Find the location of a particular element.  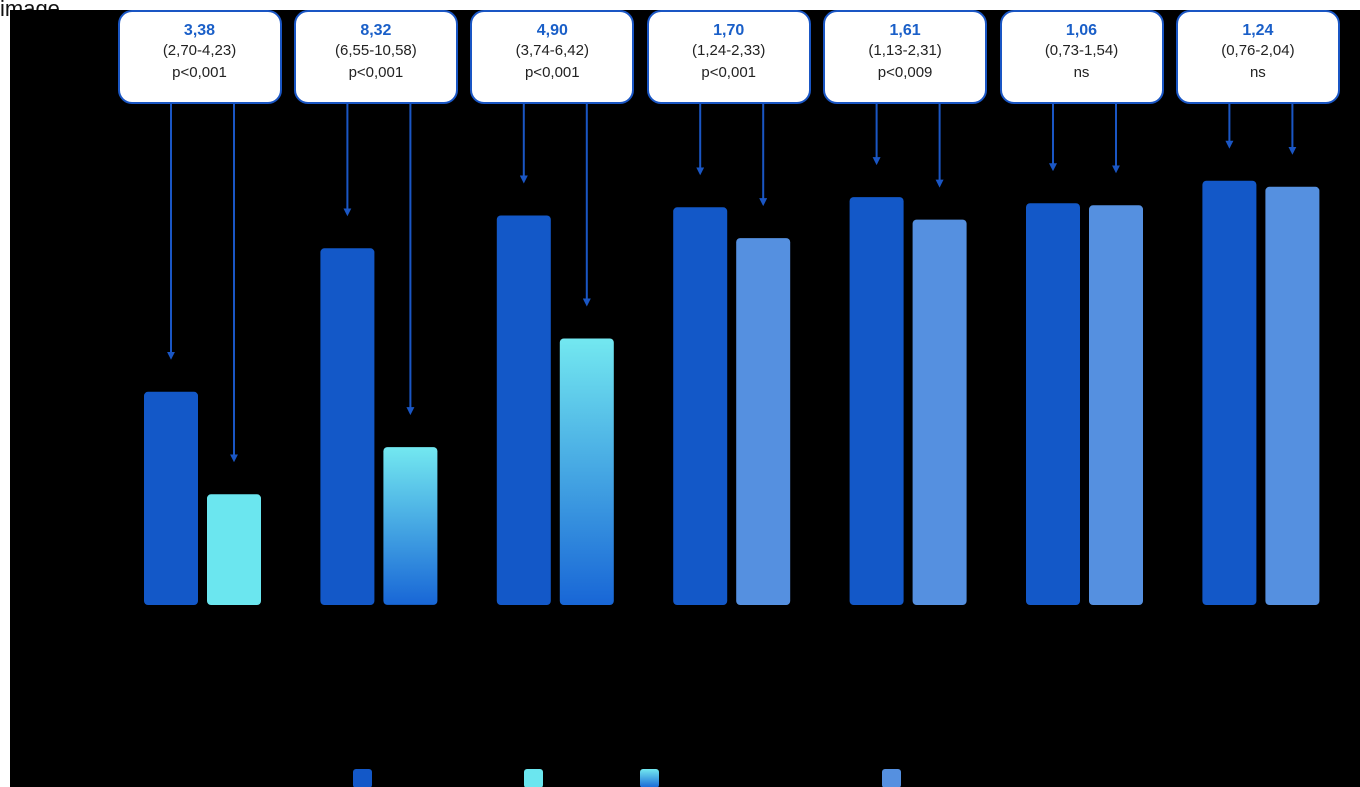

callout-group-3: 4,90 (3,74-6,42) p<0,001 is located at coordinates (552, 57).